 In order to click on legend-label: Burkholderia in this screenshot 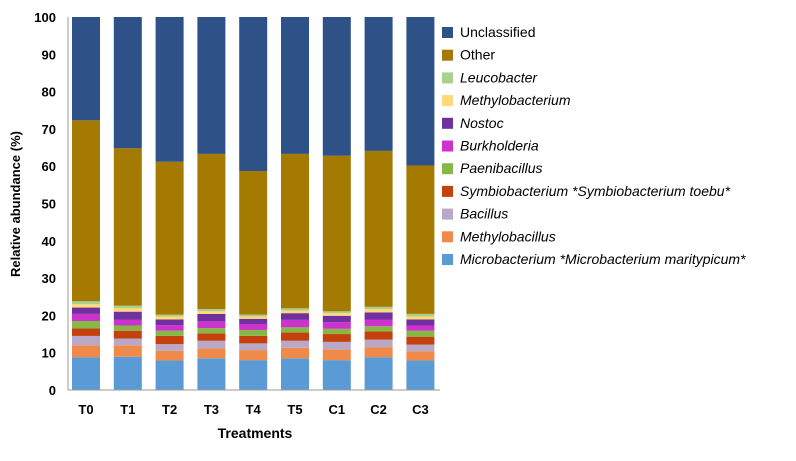, I will do `click(499, 146)`.